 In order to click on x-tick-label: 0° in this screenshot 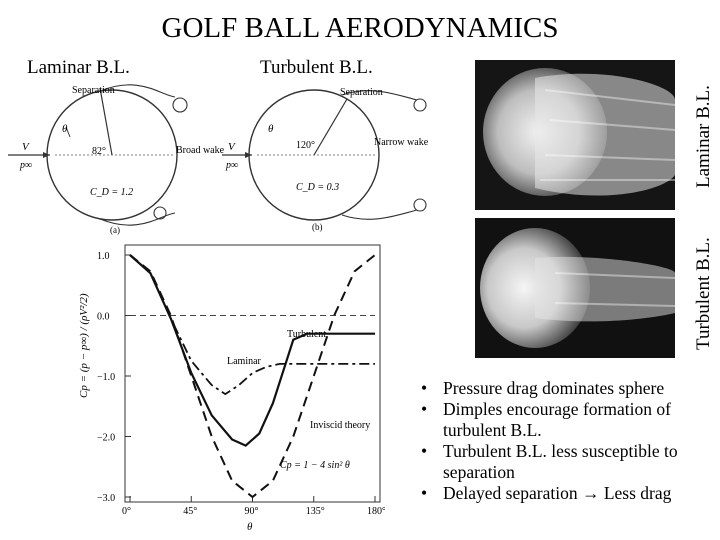, I will do `click(126, 511)`.